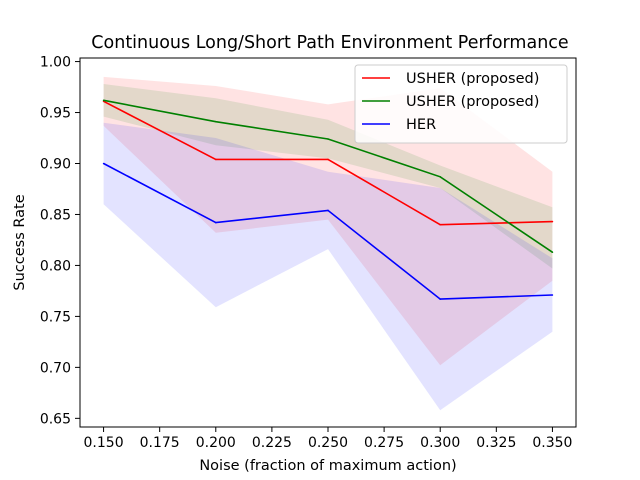 Image resolution: width=640 pixels, height=480 pixels. What do you see at coordinates (55, 419) in the screenshot?
I see `y-tick-label: 0.65` at bounding box center [55, 419].